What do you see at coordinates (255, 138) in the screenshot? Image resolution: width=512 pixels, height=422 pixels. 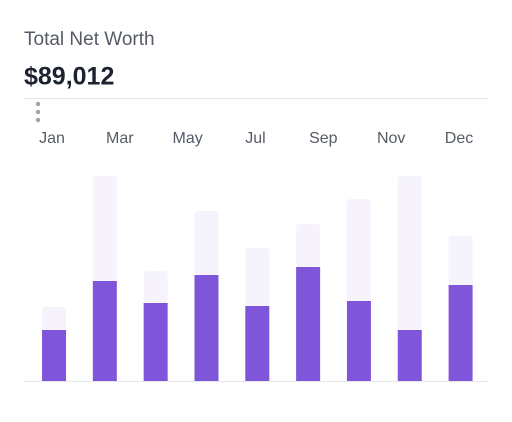 I see `x-label: Jul` at bounding box center [255, 138].